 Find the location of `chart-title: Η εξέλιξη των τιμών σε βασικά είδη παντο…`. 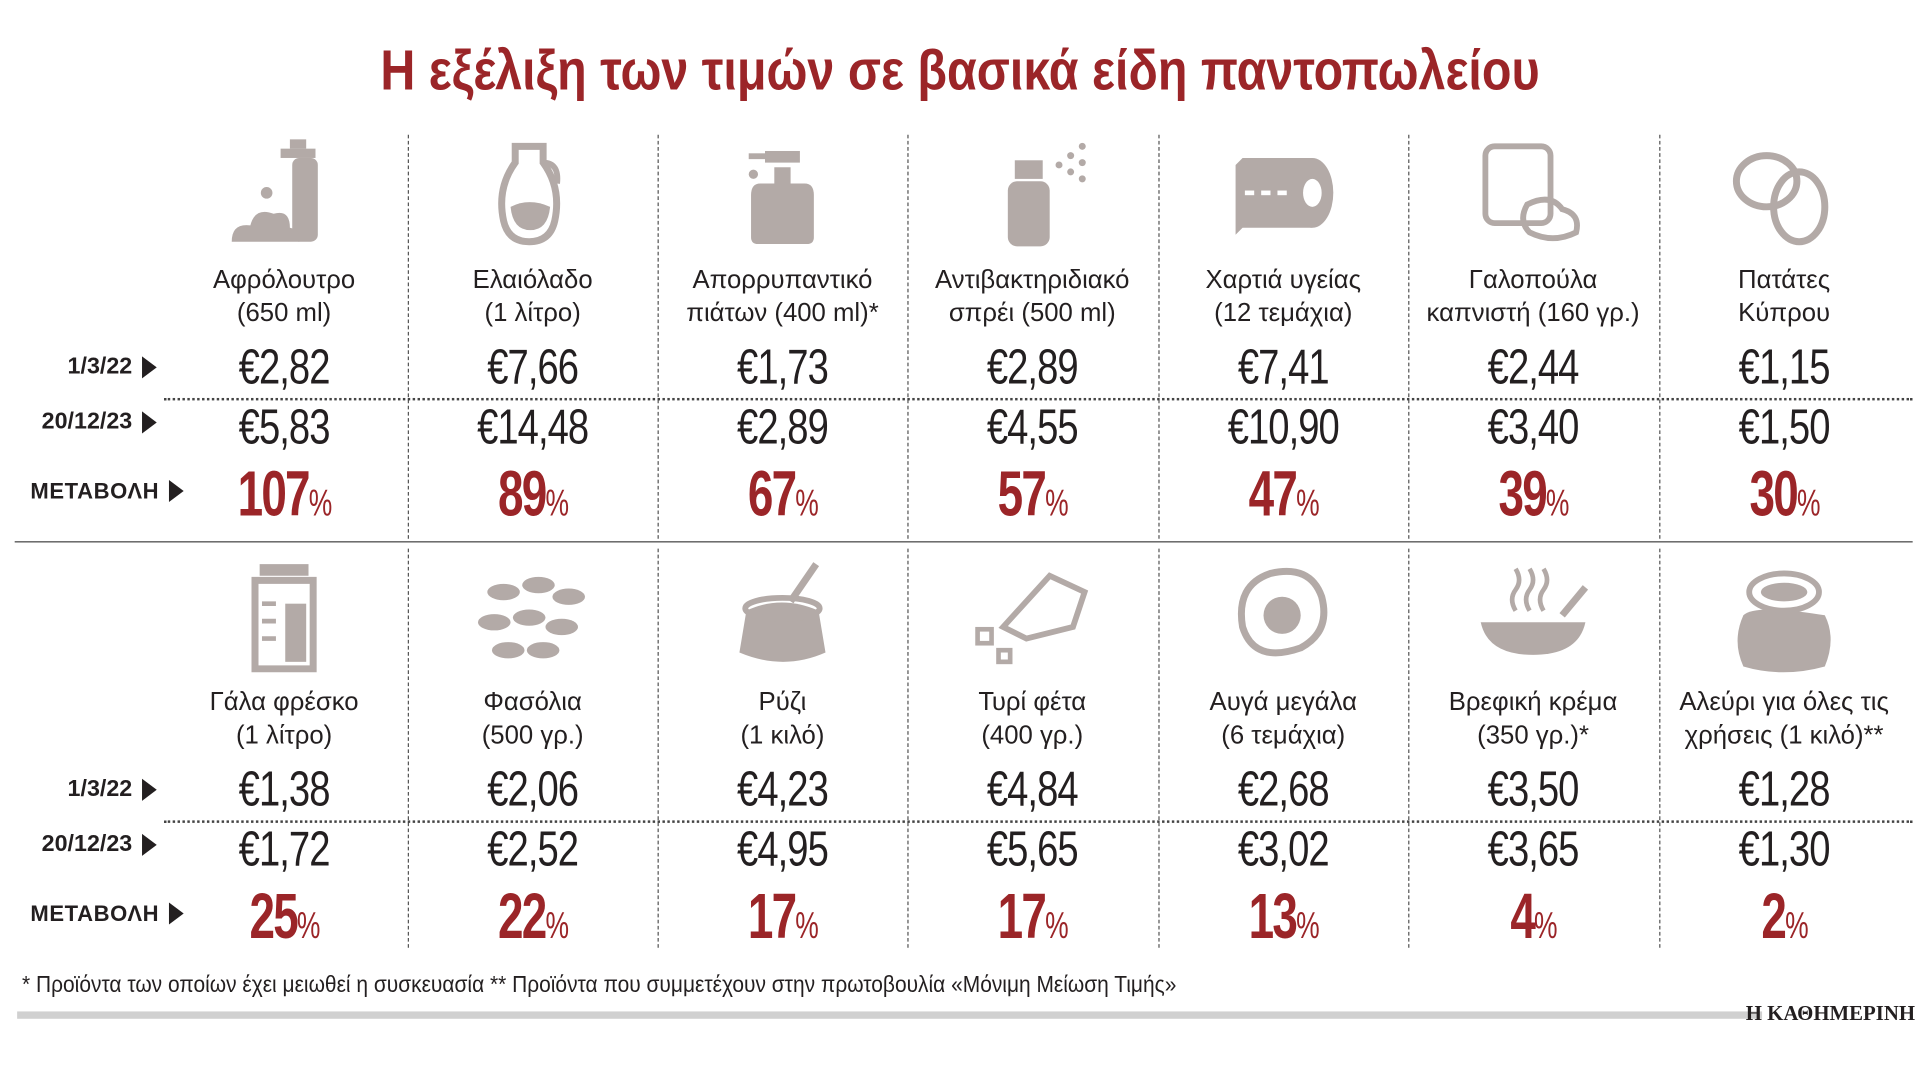

chart-title: Η εξέλιξη των τιμών σε βασικά είδη παντο… is located at coordinates (960, 69).